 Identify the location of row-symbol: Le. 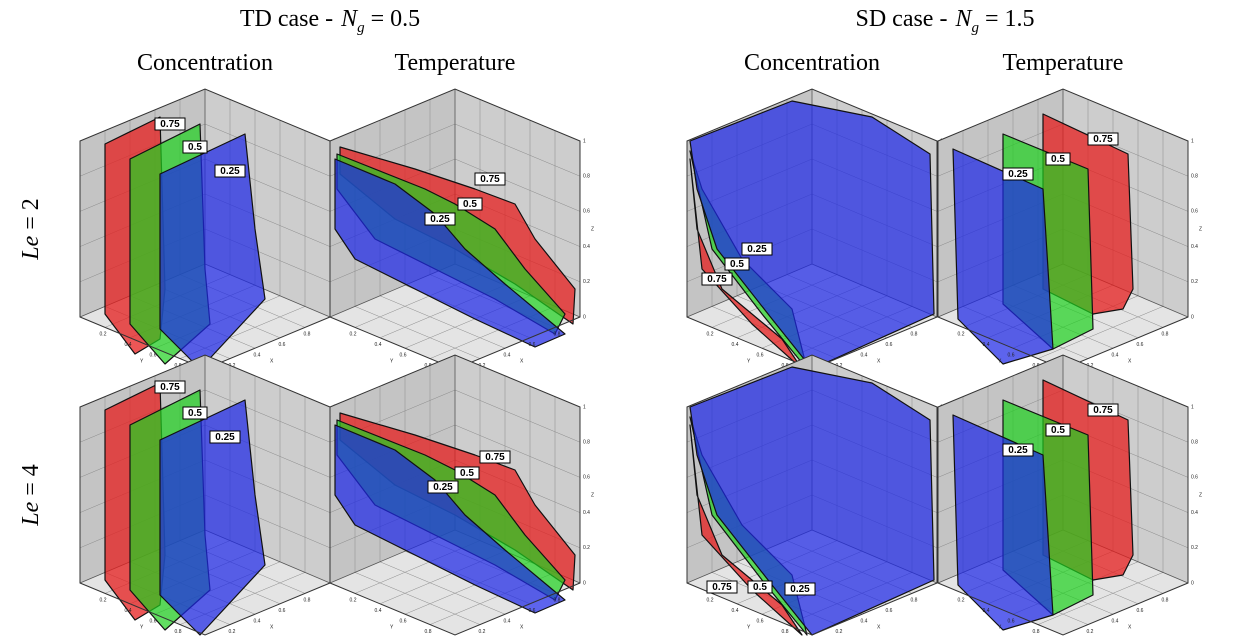
(31, 247).